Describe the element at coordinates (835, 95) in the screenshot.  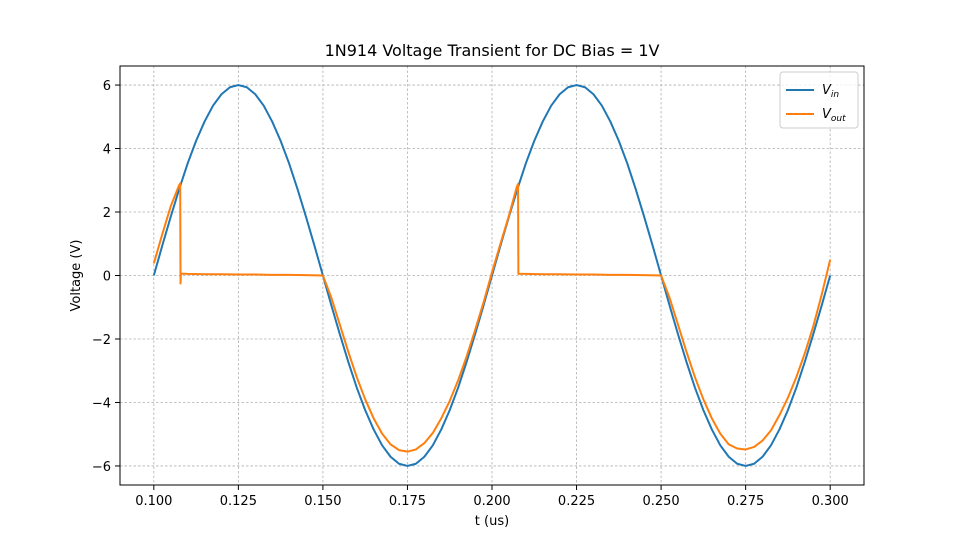
I see `legend-label-vin-sub: in` at that location.